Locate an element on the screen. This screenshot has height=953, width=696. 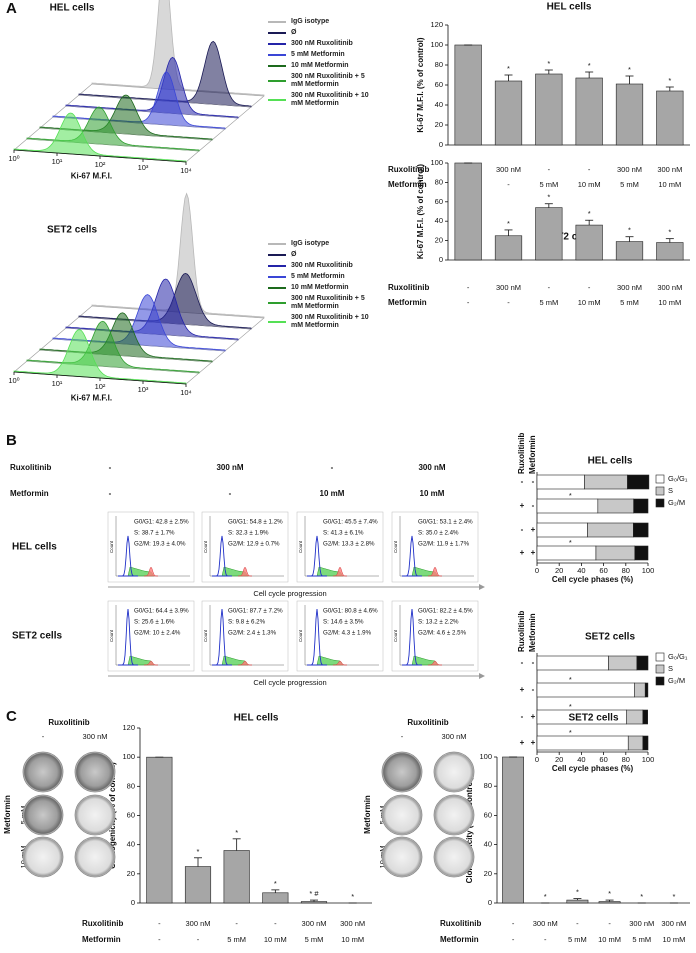
legend-label: 300 nM Ruxolitinib + 5 mM Metformin is located at coordinates (328, 302).